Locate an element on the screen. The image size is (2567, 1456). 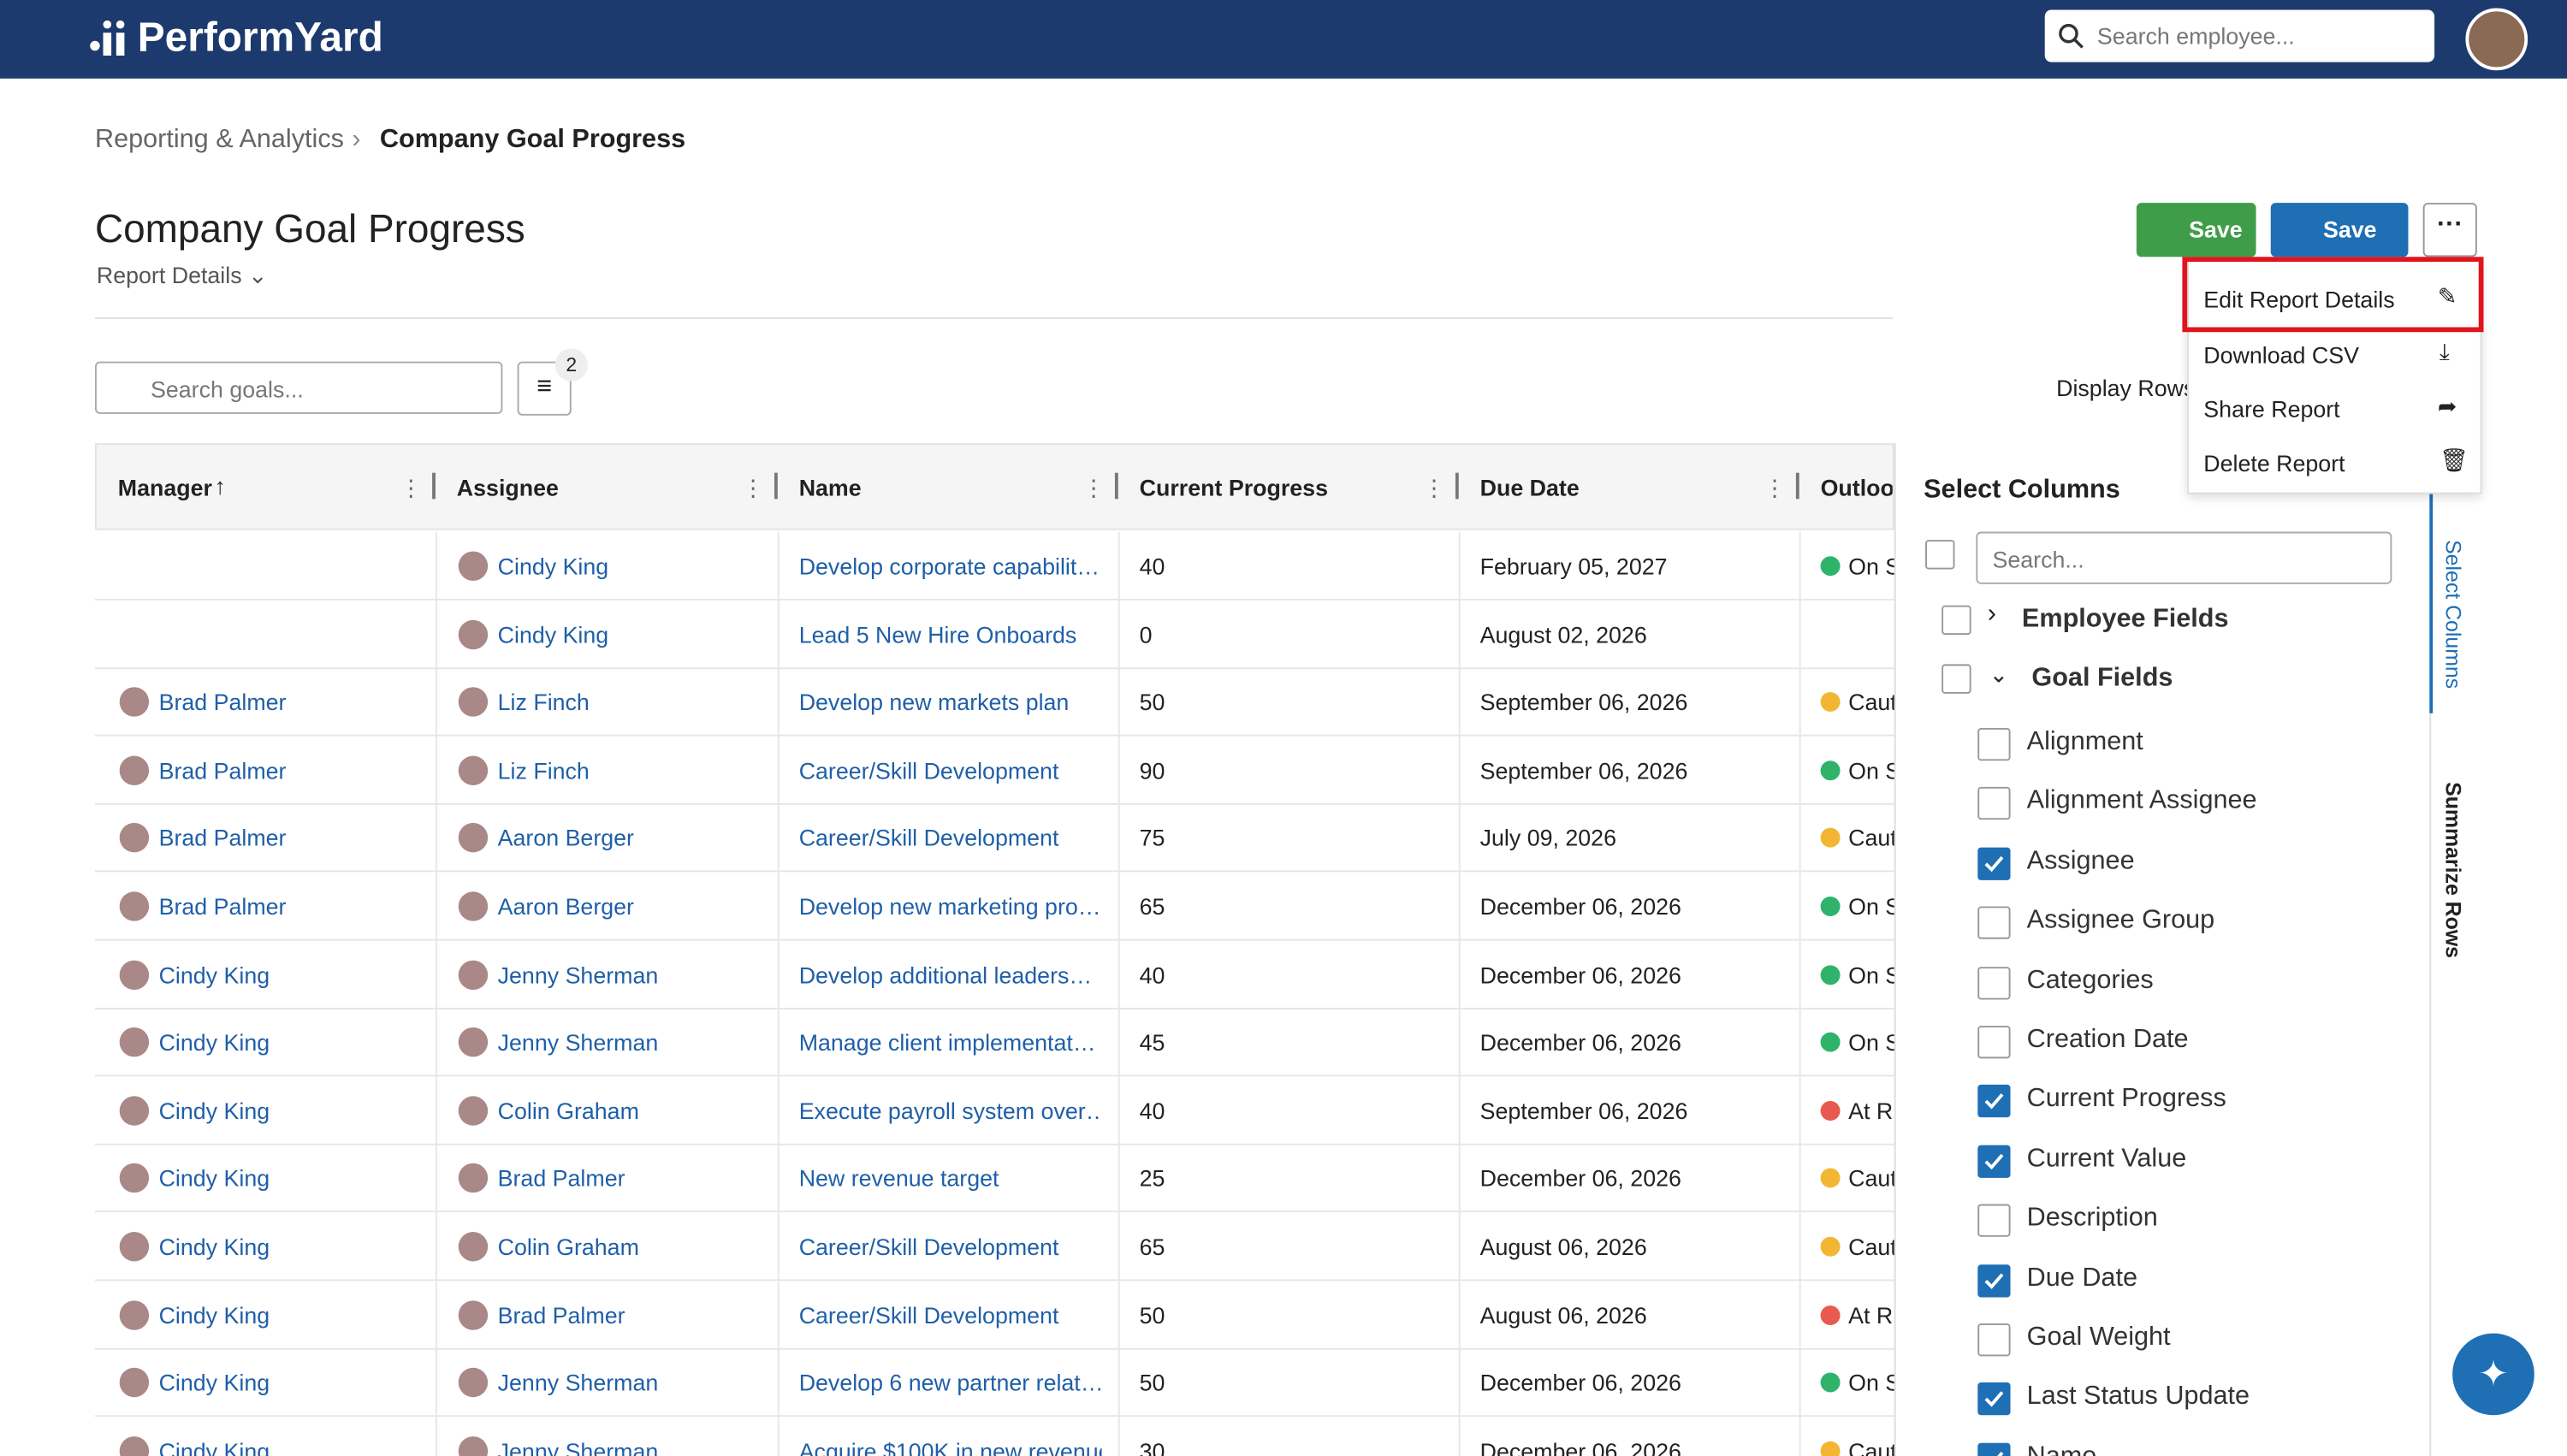
column-header: Manager is located at coordinates (164, 487).